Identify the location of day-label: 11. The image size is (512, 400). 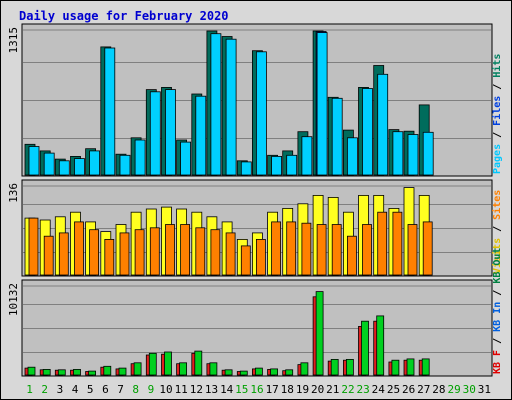
(181, 389).